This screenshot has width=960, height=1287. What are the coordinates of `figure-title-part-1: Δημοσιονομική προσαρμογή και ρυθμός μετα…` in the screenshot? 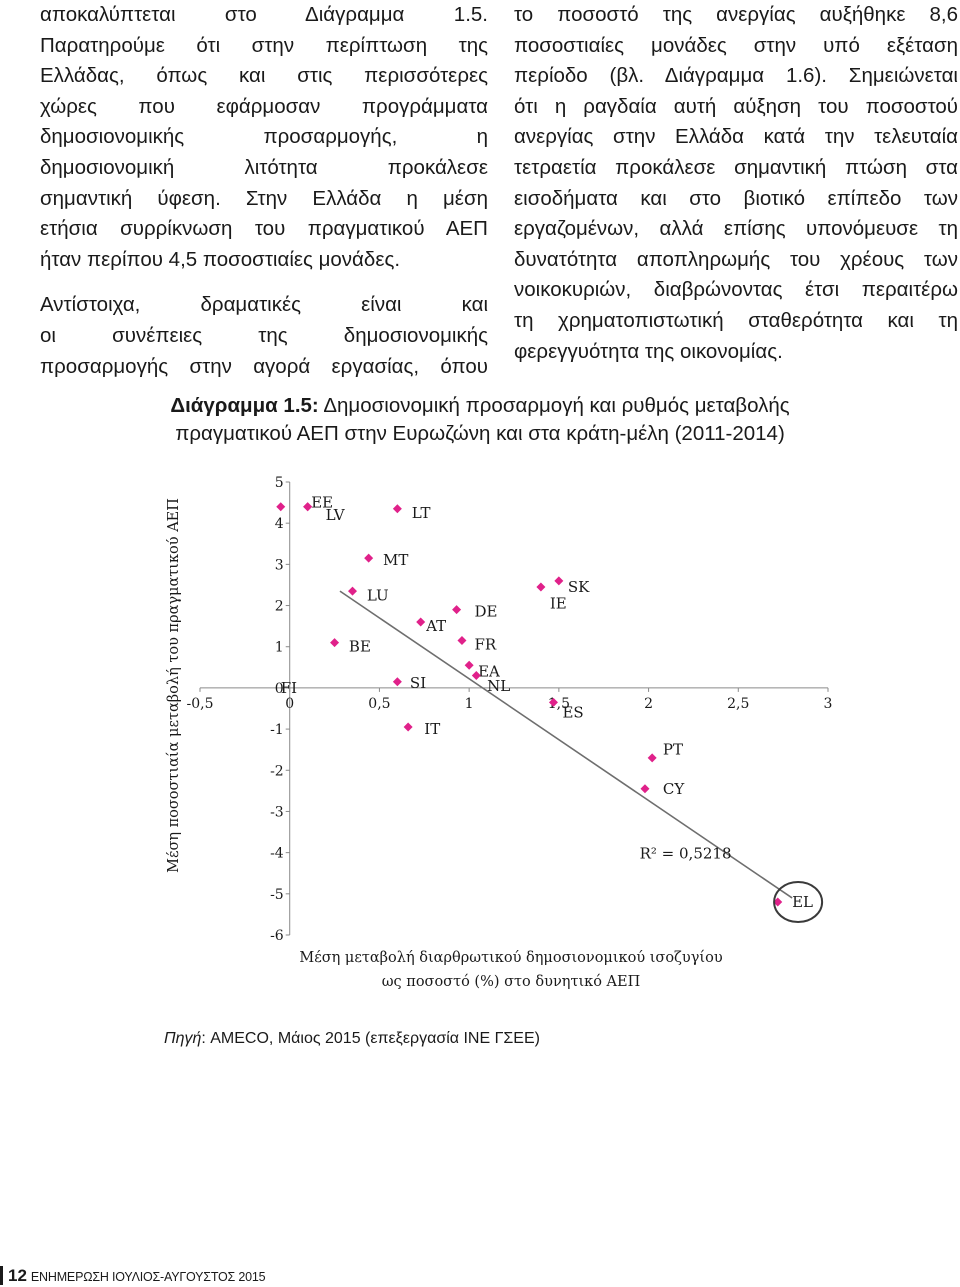 It's located at (554, 405).